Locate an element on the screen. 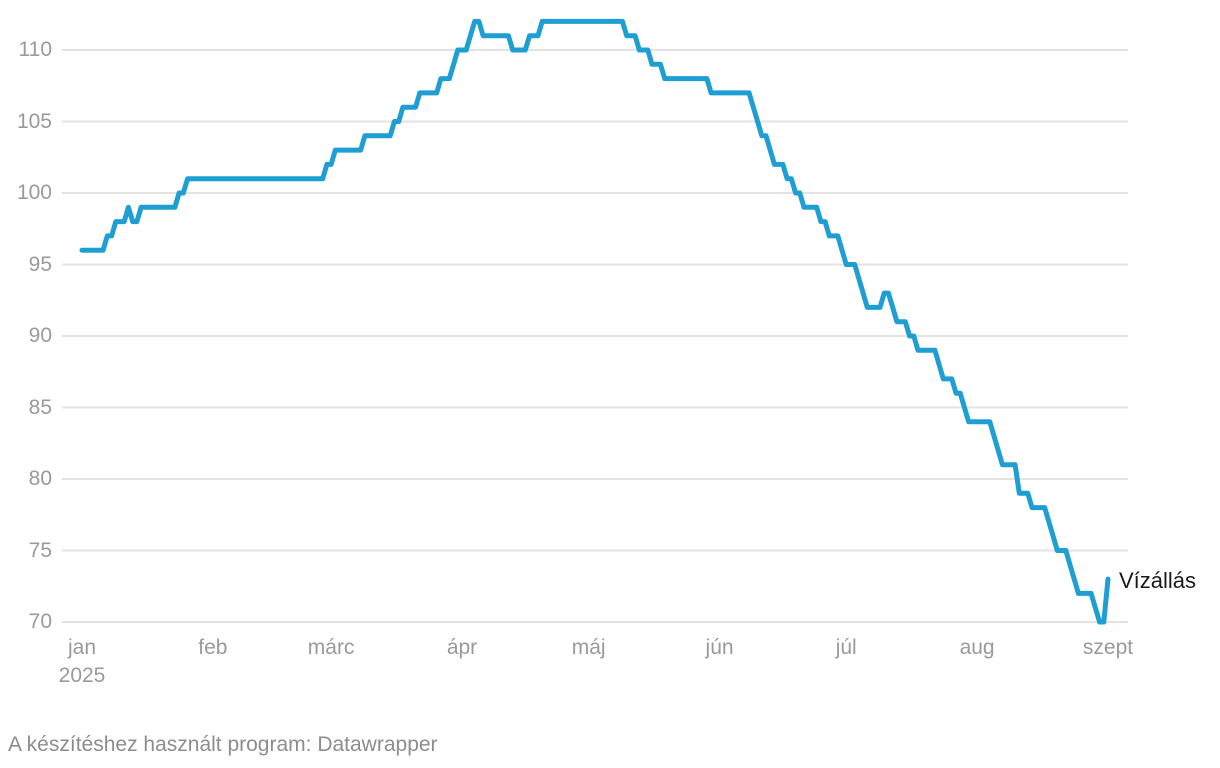  month-label: feb is located at coordinates (213, 647).